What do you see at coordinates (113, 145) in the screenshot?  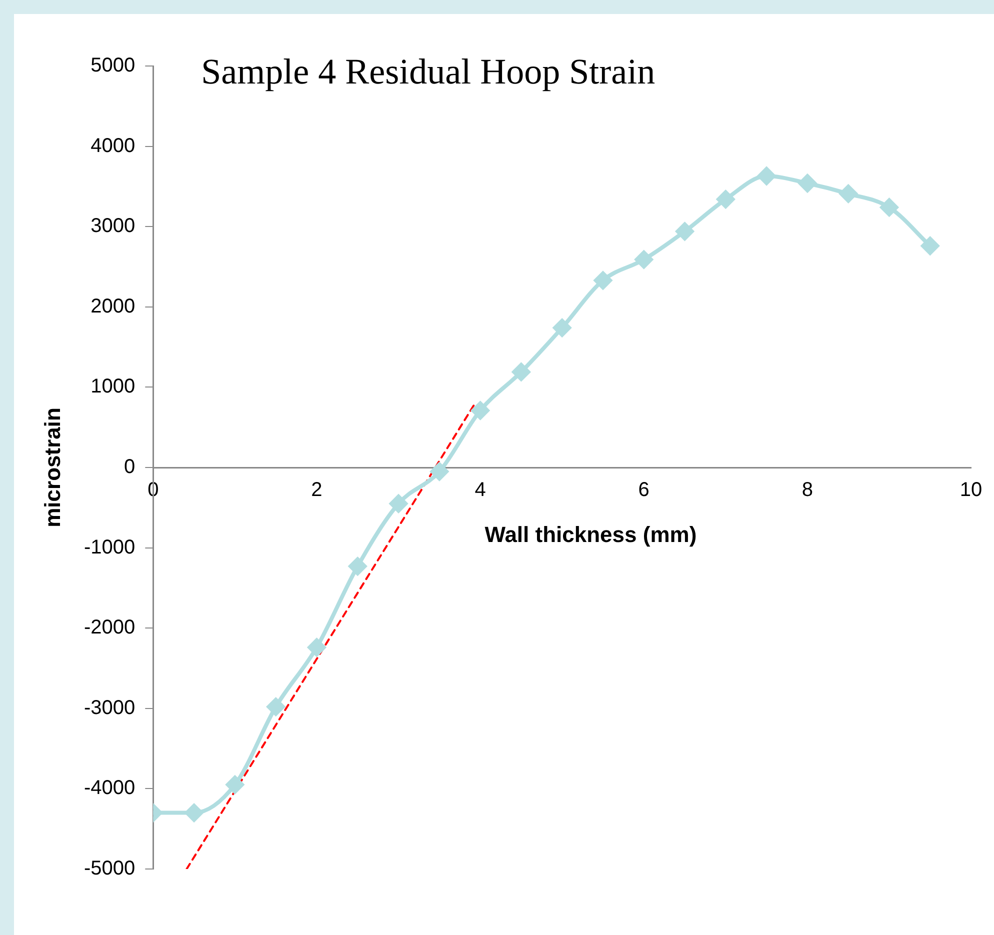 I see `y-tick-label: 4000` at bounding box center [113, 145].